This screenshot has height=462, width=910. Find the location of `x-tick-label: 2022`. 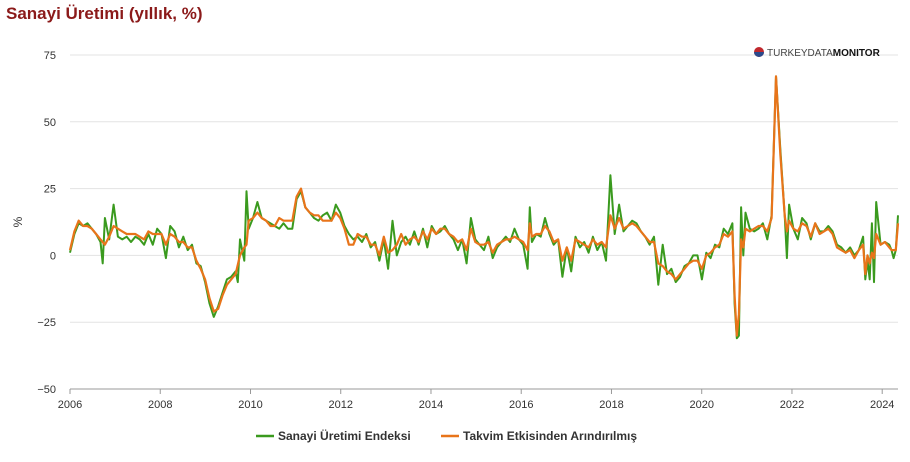

x-tick-label: 2022 is located at coordinates (792, 405).